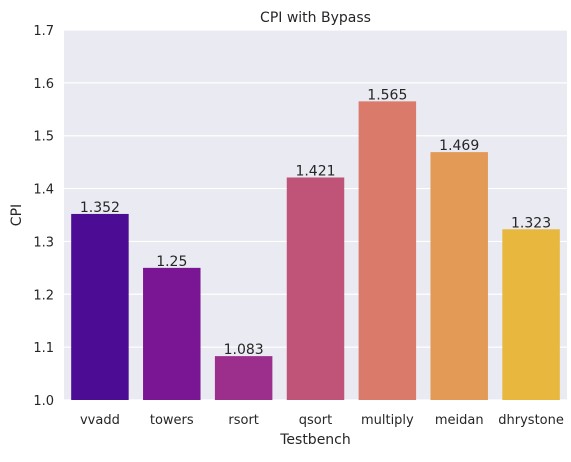 The width and height of the screenshot is (571, 462). Describe the element at coordinates (172, 333) in the screenshot. I see `bar-towers` at that location.